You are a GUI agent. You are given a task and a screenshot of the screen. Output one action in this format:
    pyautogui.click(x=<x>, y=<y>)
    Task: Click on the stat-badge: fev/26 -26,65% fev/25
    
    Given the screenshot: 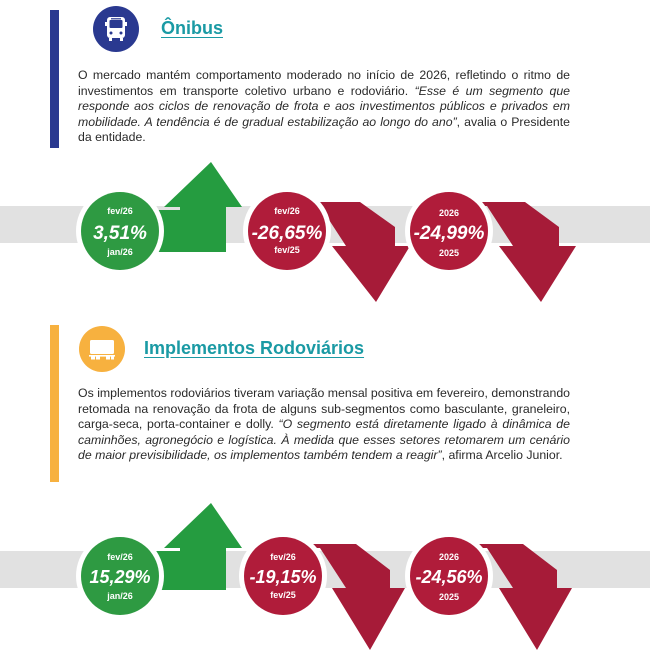 What is the action you would take?
    pyautogui.click(x=287, y=231)
    